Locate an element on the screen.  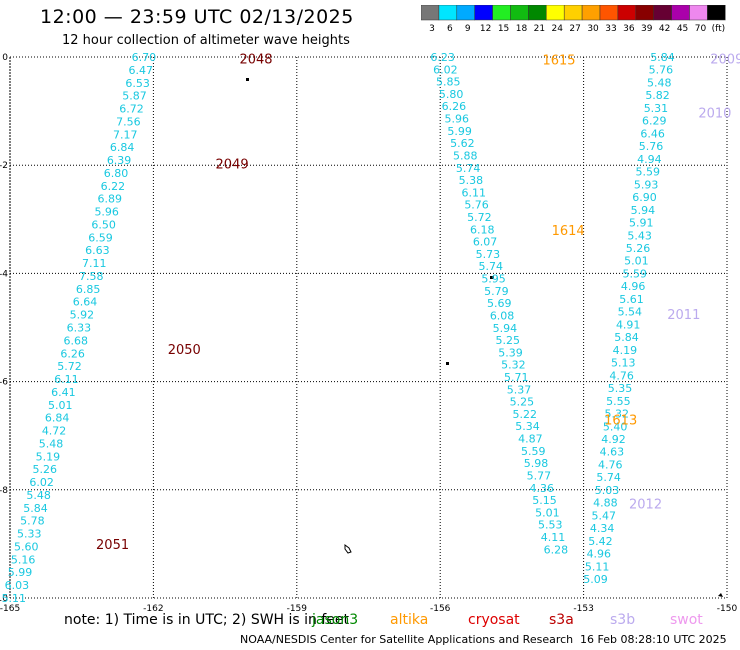
wave-height-value: 5.71 is located at coordinates (516, 377).